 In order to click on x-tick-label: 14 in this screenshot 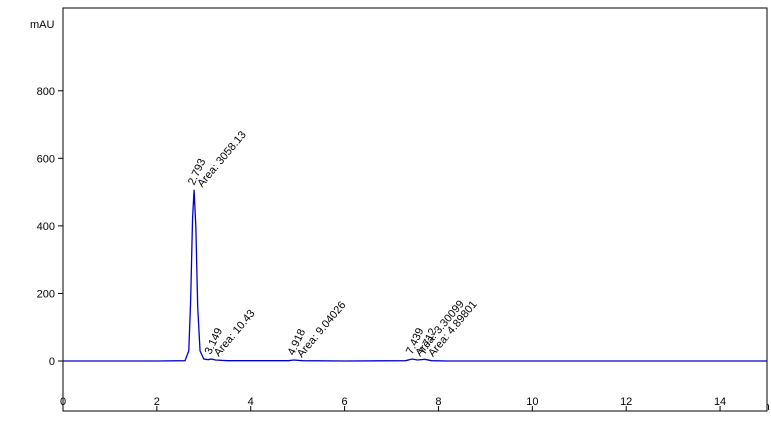, I will do `click(720, 402)`.